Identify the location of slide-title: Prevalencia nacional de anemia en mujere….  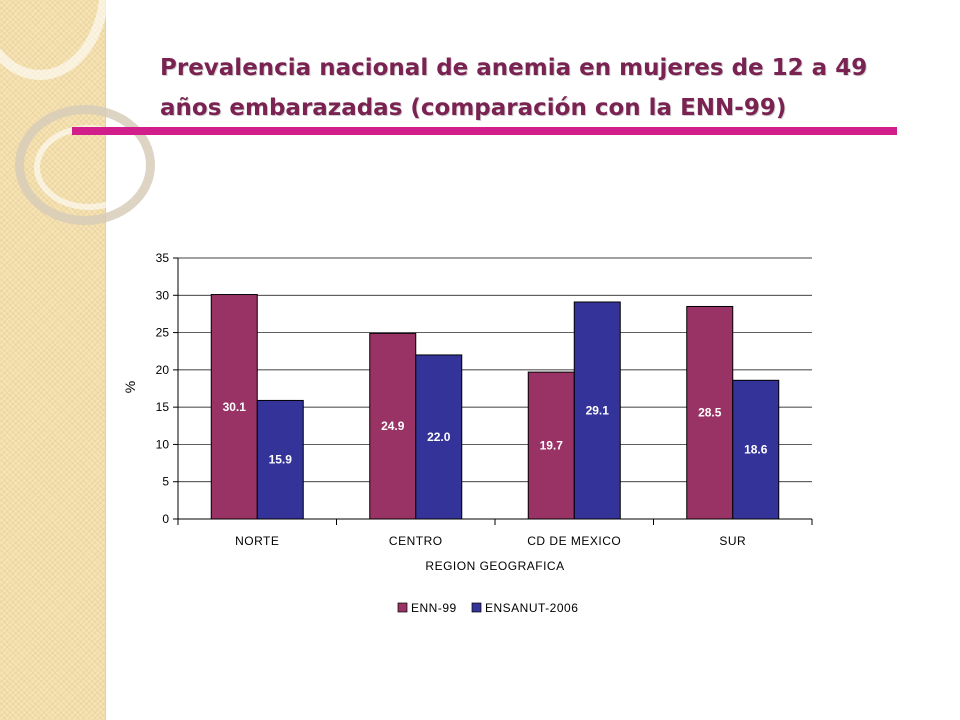
(540, 88).